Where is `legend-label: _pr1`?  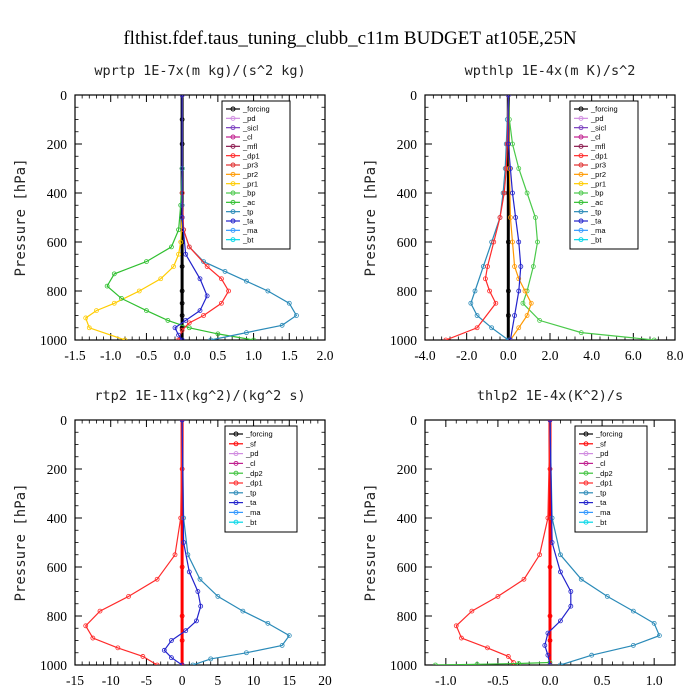 legend-label: _pr1 is located at coordinates (598, 183).